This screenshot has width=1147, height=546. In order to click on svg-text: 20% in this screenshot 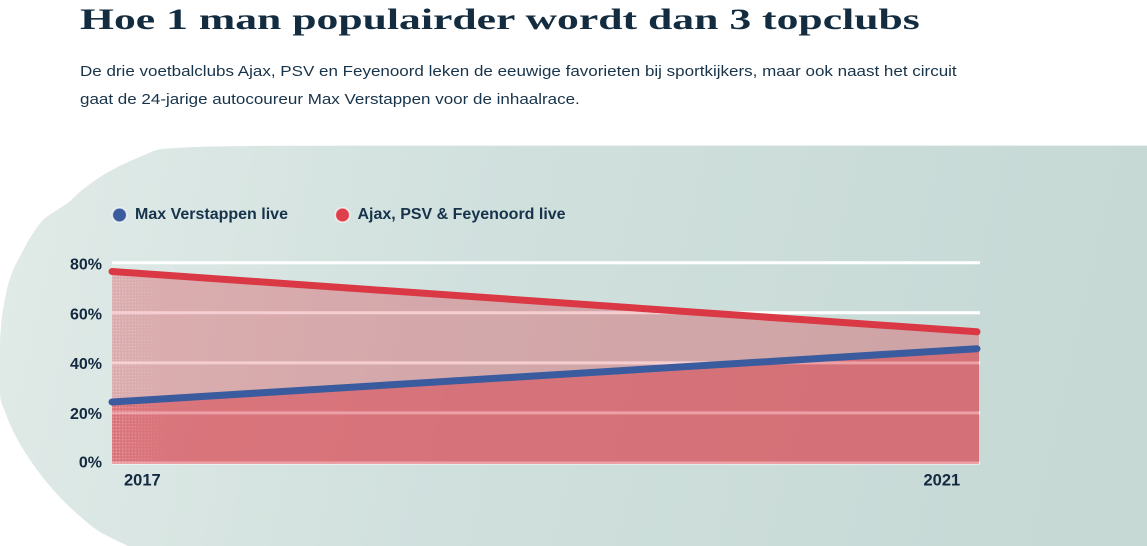, I will do `click(86, 414)`.